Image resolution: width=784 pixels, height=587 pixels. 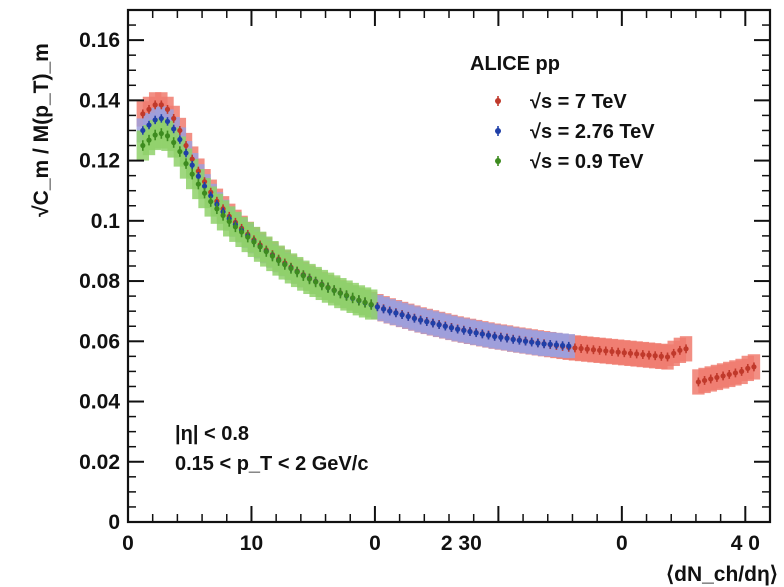 What do you see at coordinates (41, 130) in the screenshot?
I see `y-axis-title: √C_m / M(p_T)_m` at bounding box center [41, 130].